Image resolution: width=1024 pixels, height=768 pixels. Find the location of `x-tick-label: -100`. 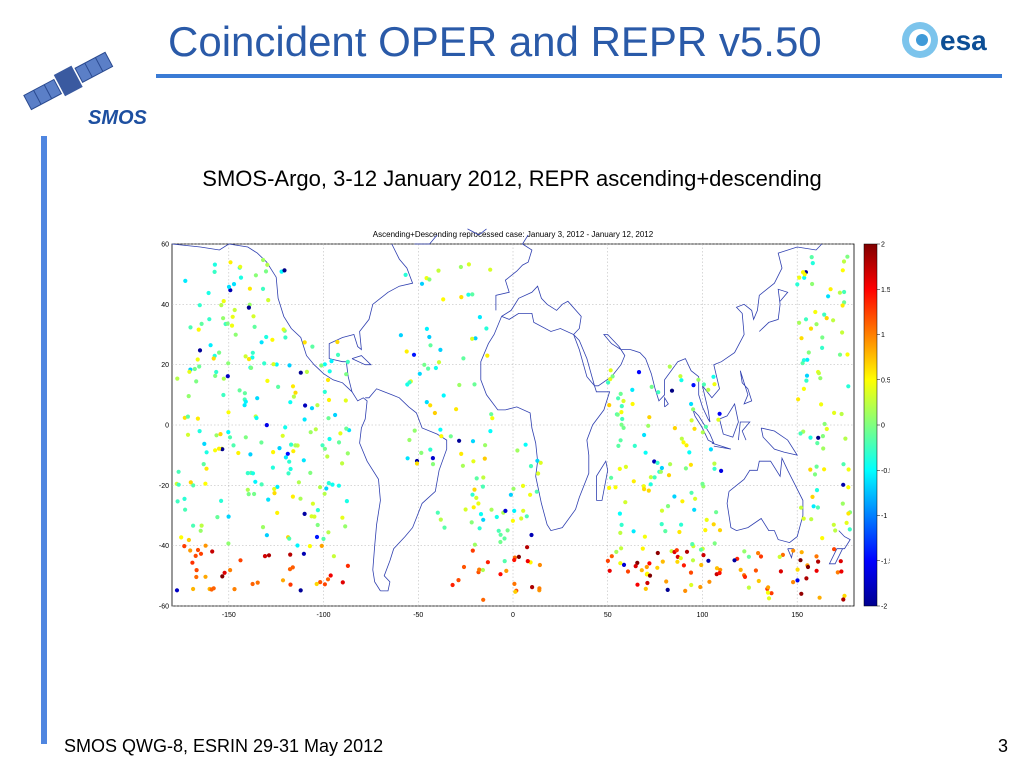

x-tick-label: -100 is located at coordinates (324, 615).